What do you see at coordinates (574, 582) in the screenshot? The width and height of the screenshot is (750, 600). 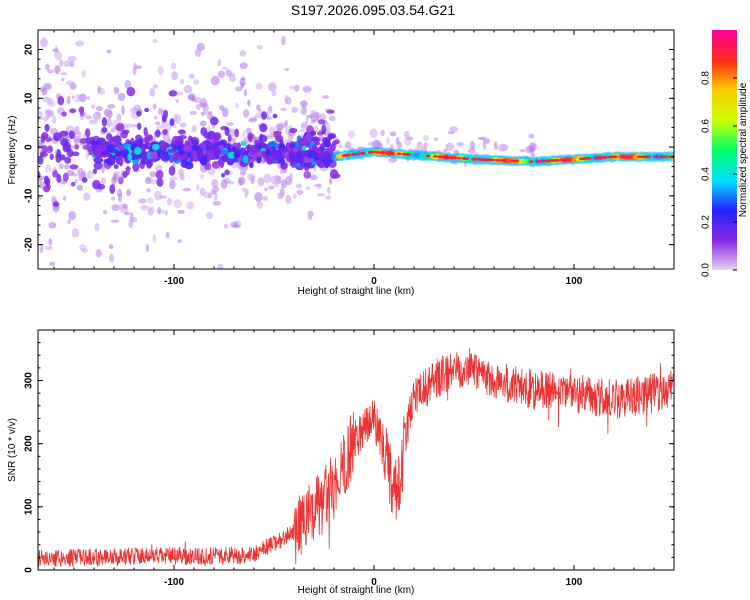 I see `snr-x-tick-label: 100` at bounding box center [574, 582].